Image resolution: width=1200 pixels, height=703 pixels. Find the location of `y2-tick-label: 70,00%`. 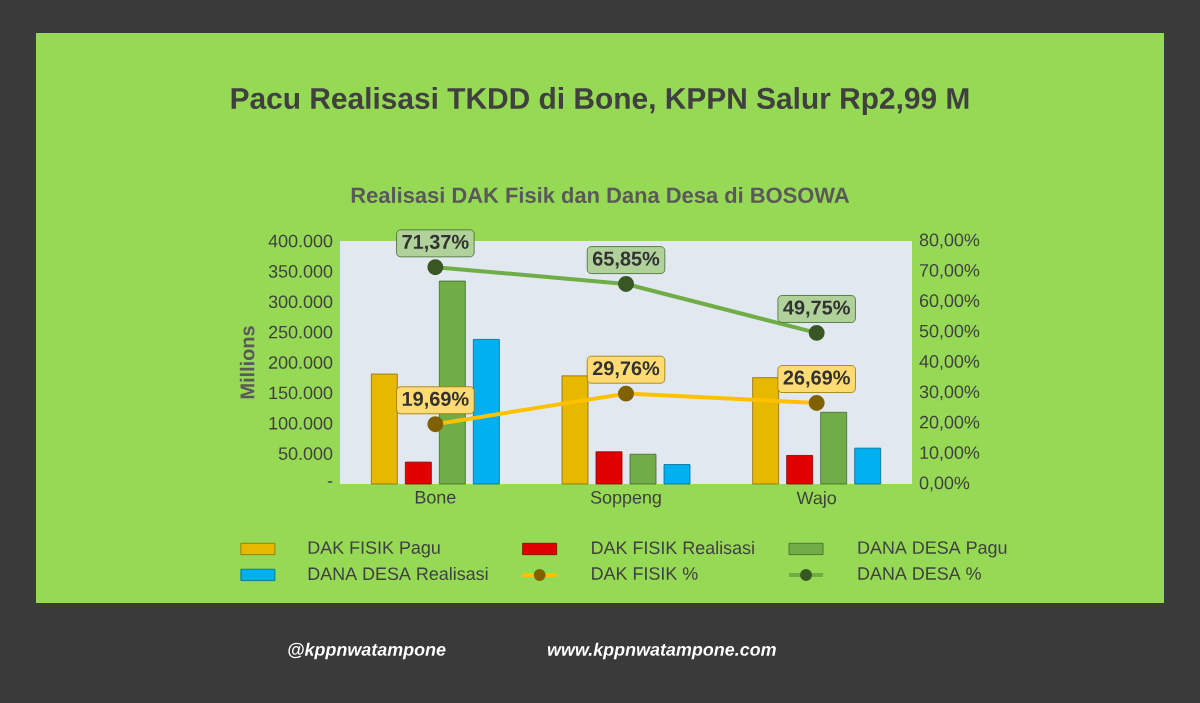

y2-tick-label: 70,00% is located at coordinates (949, 271).